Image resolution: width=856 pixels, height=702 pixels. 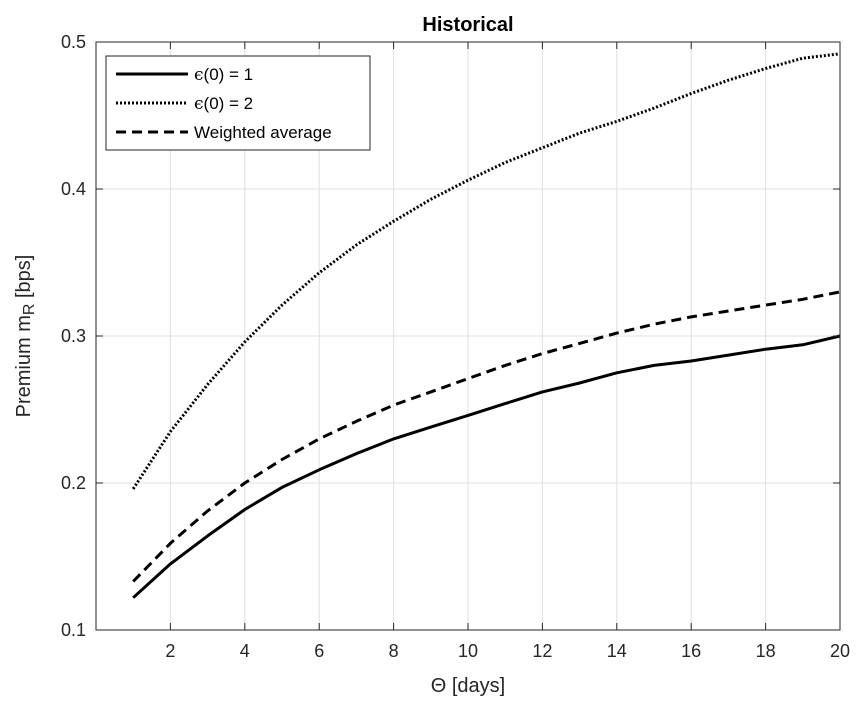 I want to click on legend: ϵ(0) = 1 ϵ(0) = 2 Weighted average, so click(x=238, y=103).